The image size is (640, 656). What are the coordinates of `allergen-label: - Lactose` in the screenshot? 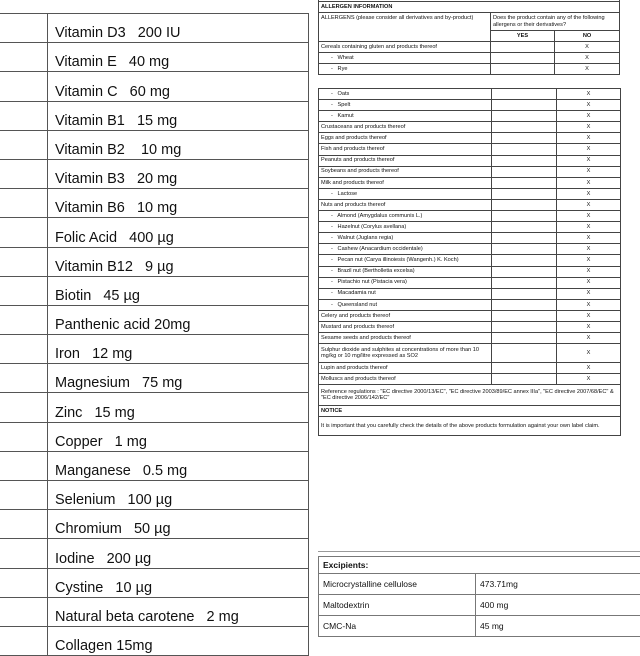 It's located at (405, 193).